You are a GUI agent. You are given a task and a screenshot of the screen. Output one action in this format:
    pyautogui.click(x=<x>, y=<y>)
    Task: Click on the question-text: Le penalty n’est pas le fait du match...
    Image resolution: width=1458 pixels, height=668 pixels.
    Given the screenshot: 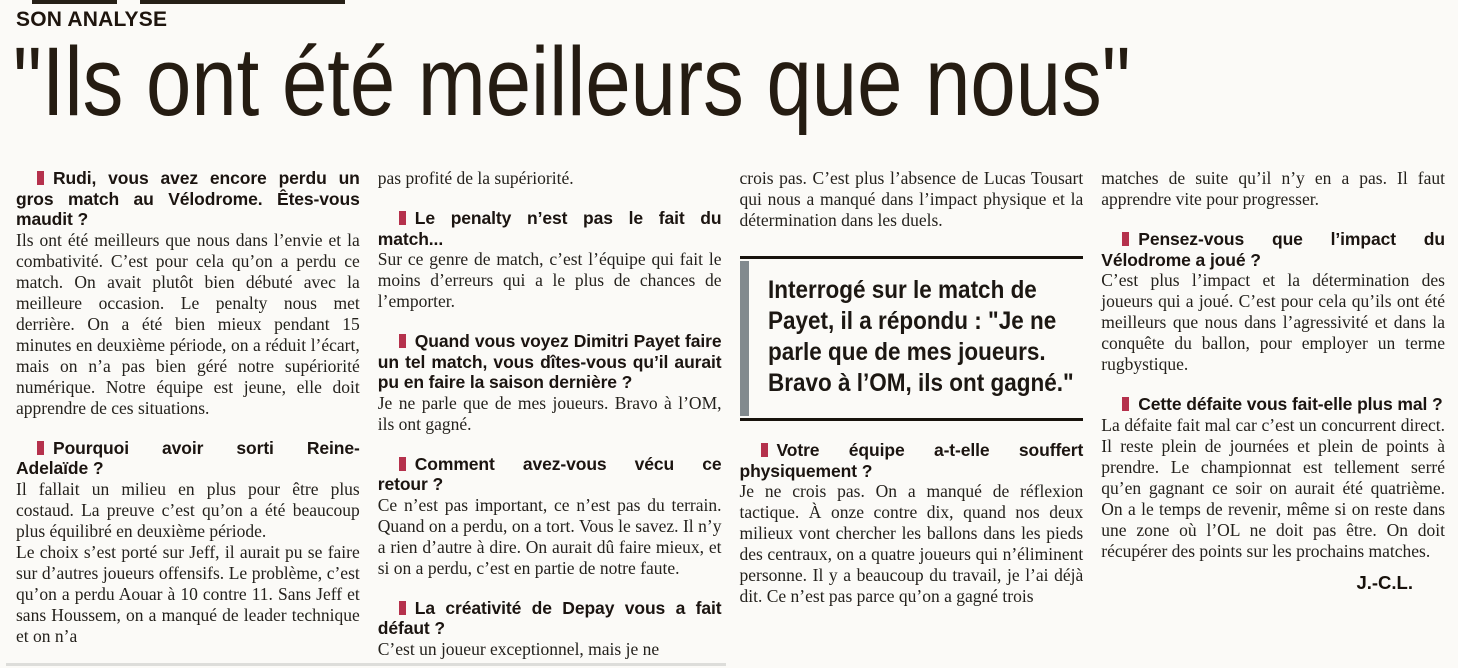 What is the action you would take?
    pyautogui.click(x=549, y=228)
    